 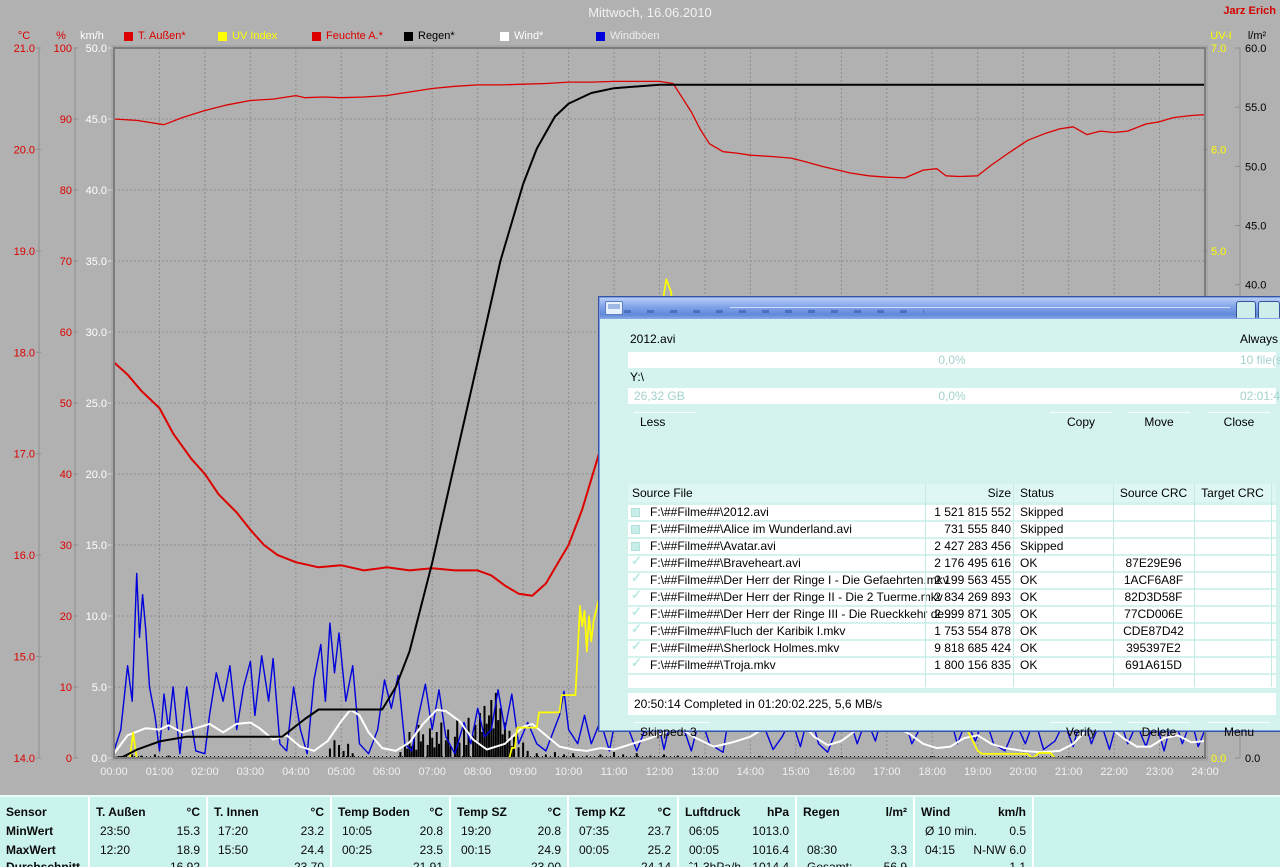 I want to click on move-button: Move, so click(x=1159, y=422).